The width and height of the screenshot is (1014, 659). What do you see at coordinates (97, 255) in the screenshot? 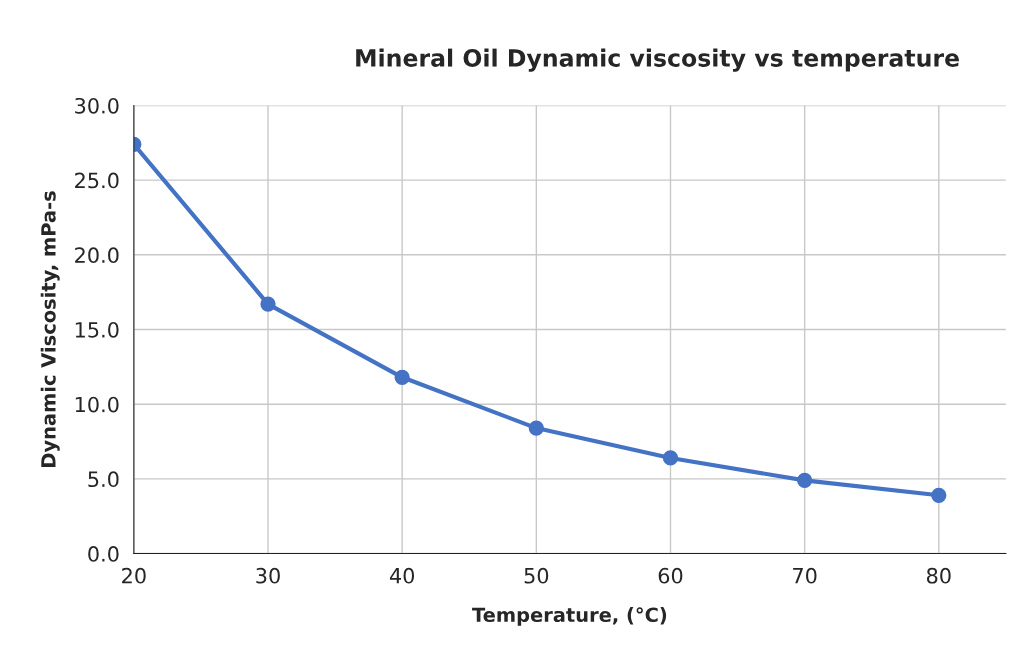
I see `y-tick-label: 20.0` at bounding box center [97, 255].